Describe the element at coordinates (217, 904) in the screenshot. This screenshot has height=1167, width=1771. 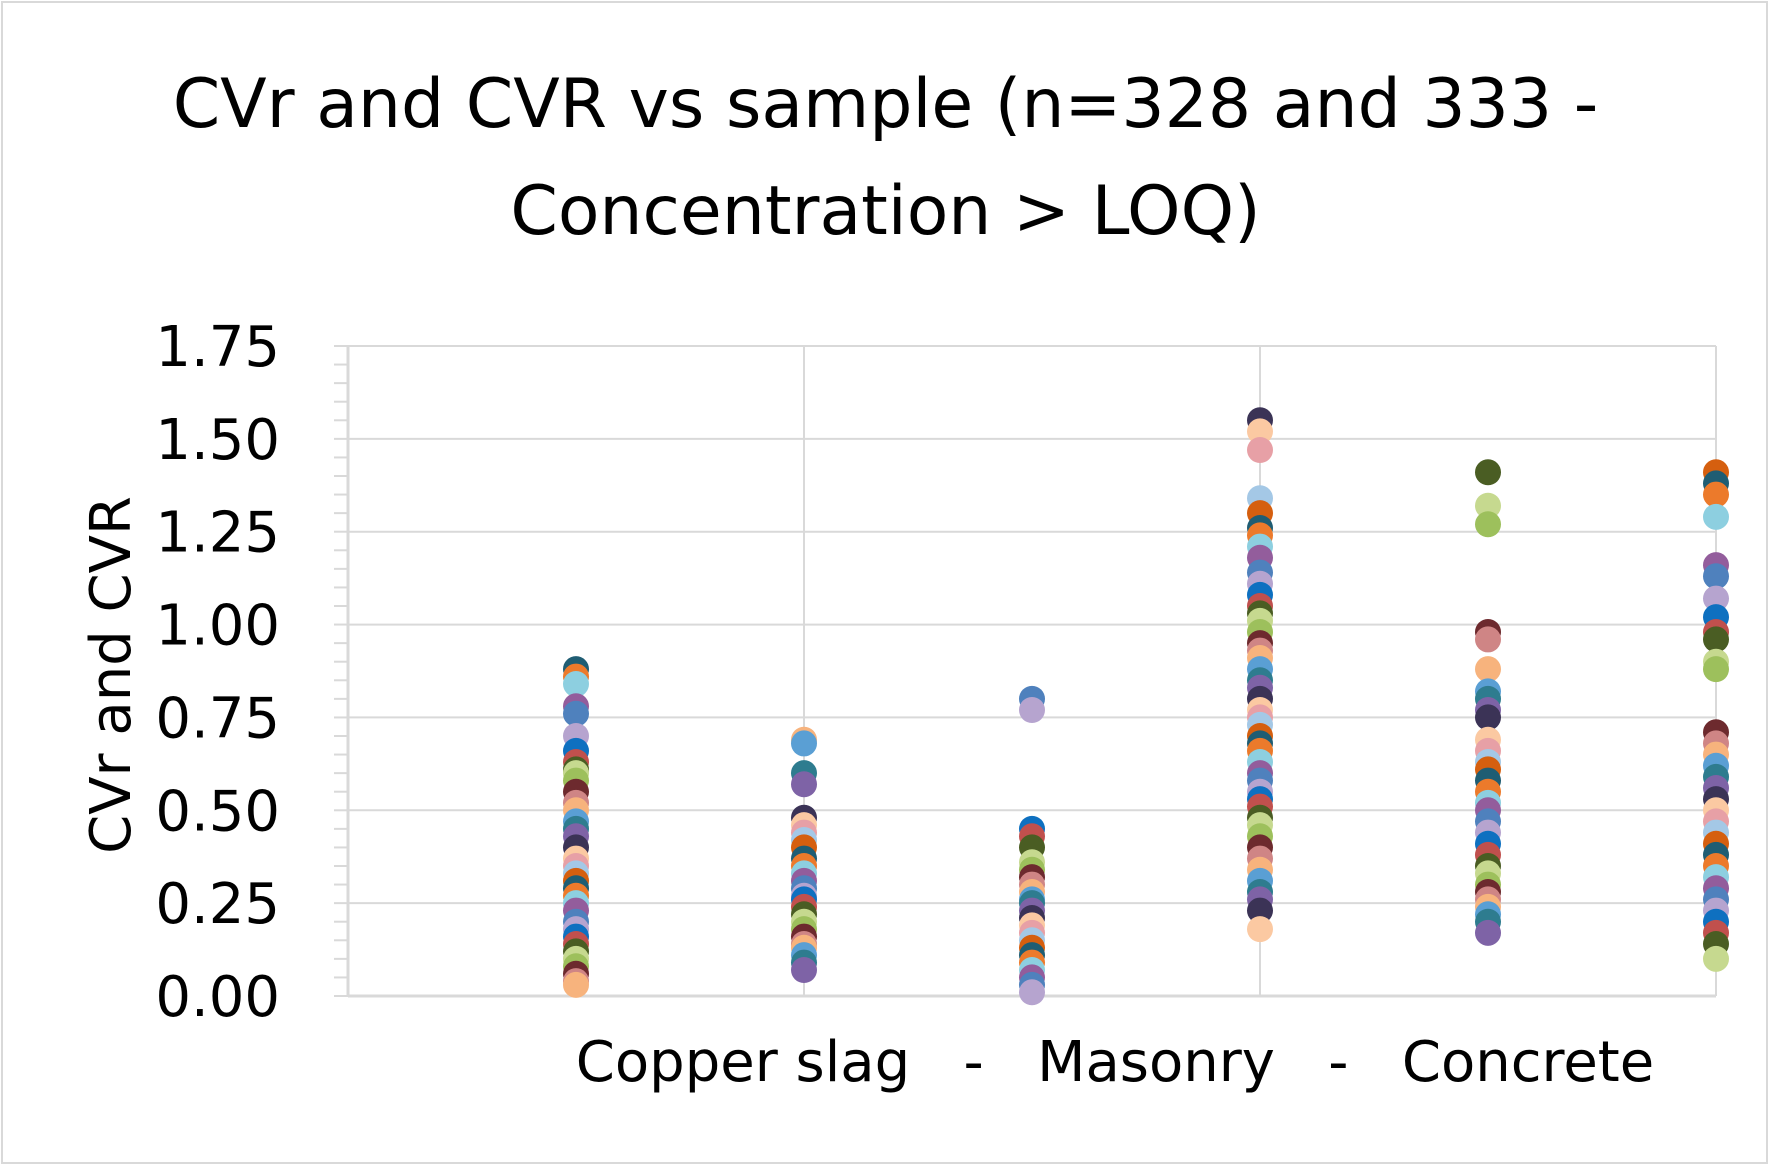
I see `y-tick-label: 0.25` at that location.